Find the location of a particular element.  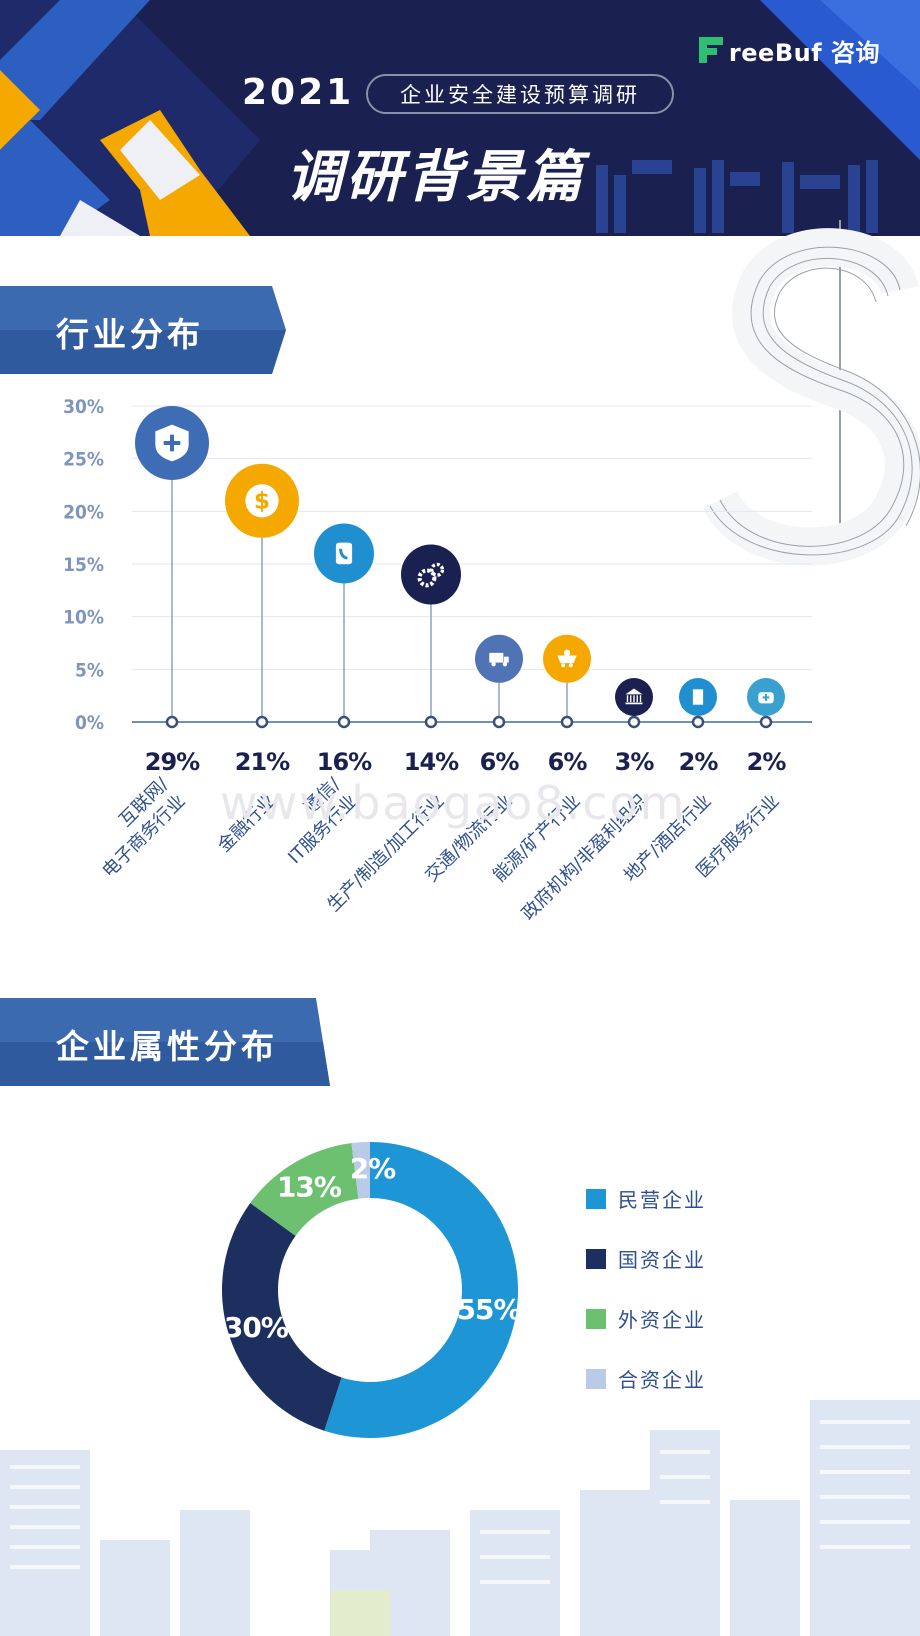

legend-item: 外资企业 is located at coordinates (646, 1318).